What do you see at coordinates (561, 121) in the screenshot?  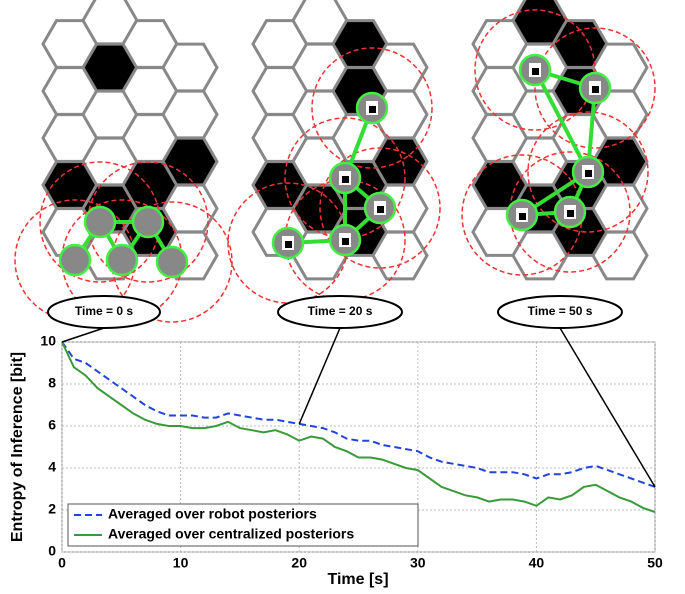 I see `robot-link` at bounding box center [561, 121].